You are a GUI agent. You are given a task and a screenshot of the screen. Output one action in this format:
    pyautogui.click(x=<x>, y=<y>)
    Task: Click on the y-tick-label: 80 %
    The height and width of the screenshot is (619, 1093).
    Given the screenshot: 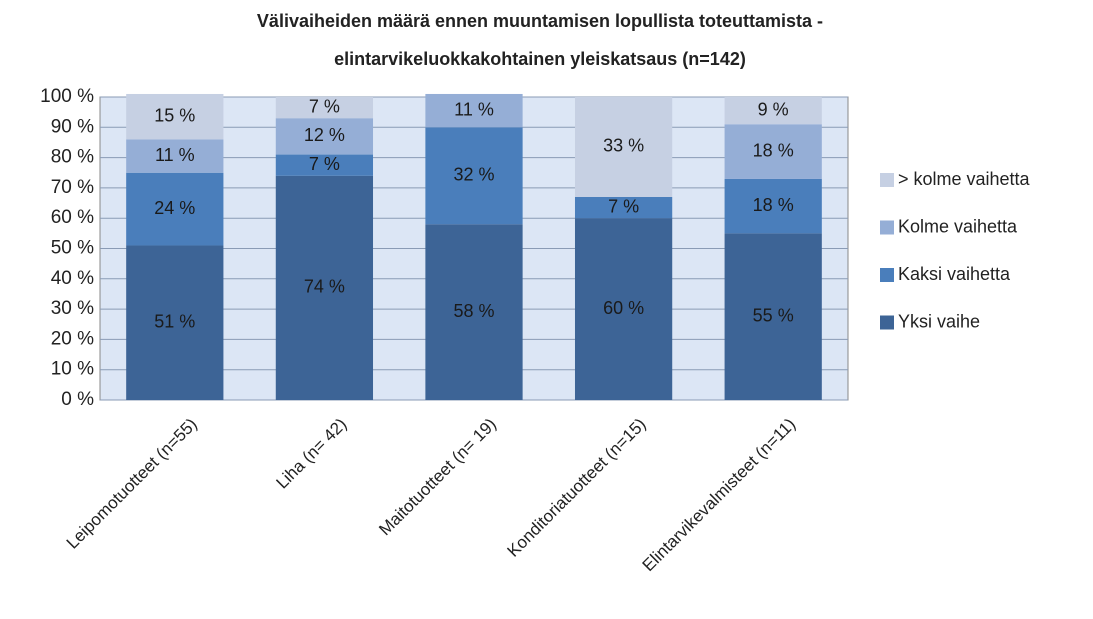 What is the action you would take?
    pyautogui.click(x=72, y=157)
    